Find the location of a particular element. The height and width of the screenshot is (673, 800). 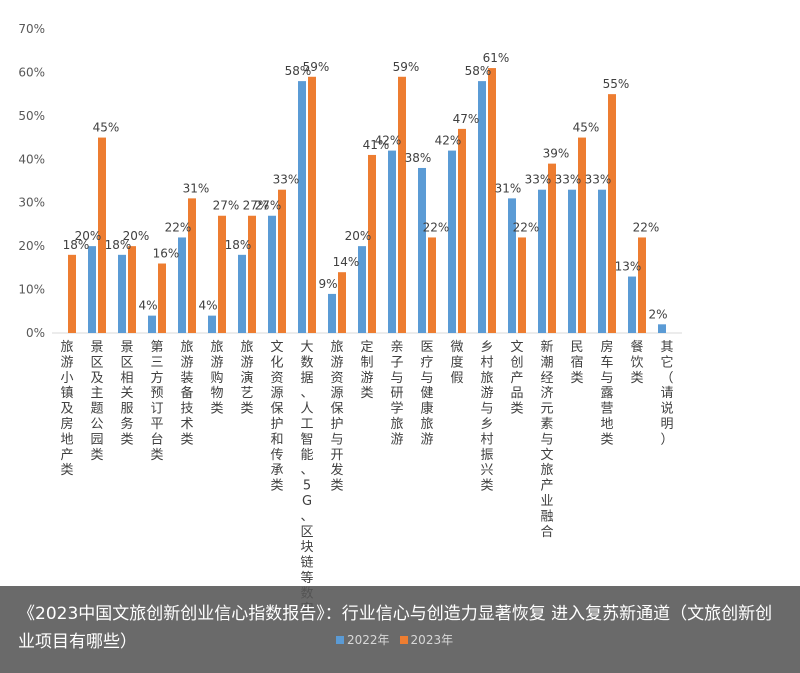

y-tick-label: 30% is located at coordinates (31, 203).